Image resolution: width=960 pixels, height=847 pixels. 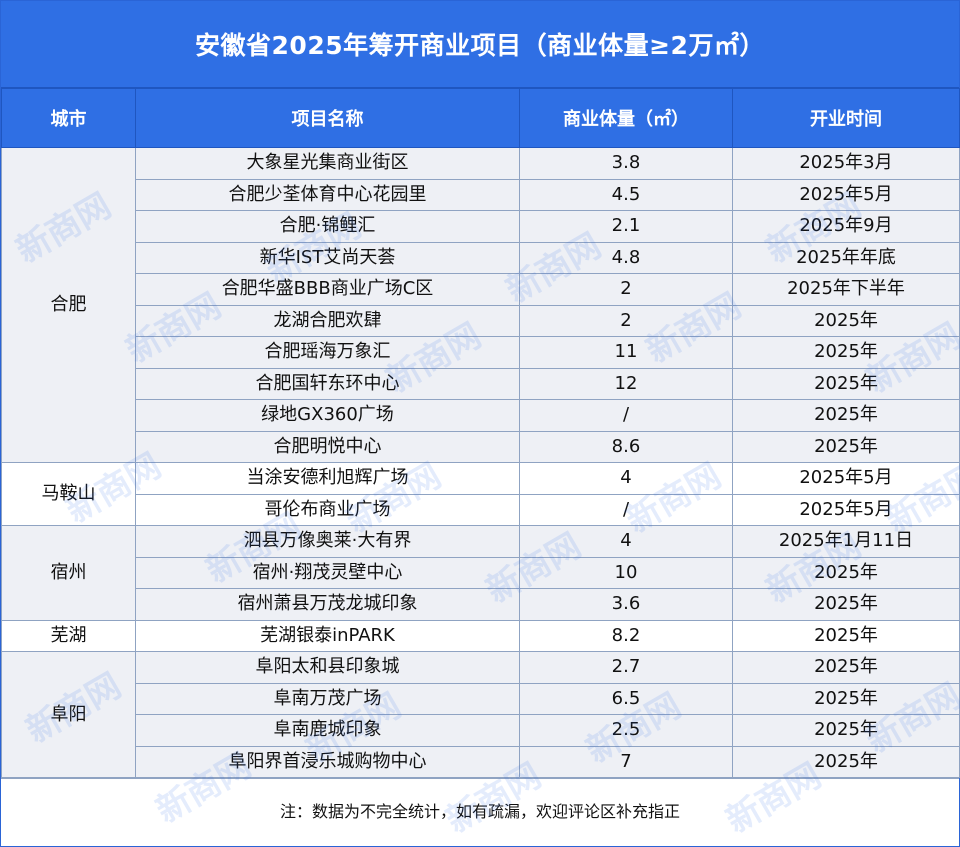 What do you see at coordinates (327, 194) in the screenshot?
I see `project-name-cell: 合肥少荃体育中心花园里` at bounding box center [327, 194].